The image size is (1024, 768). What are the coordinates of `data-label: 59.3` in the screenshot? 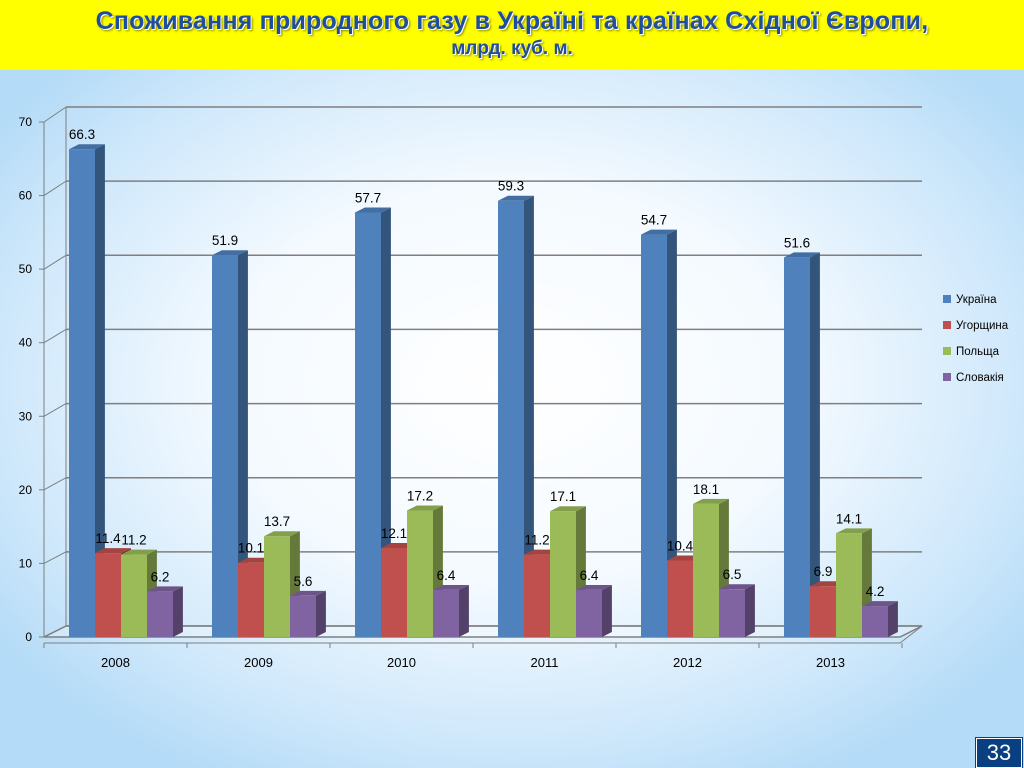 It's located at (511, 186).